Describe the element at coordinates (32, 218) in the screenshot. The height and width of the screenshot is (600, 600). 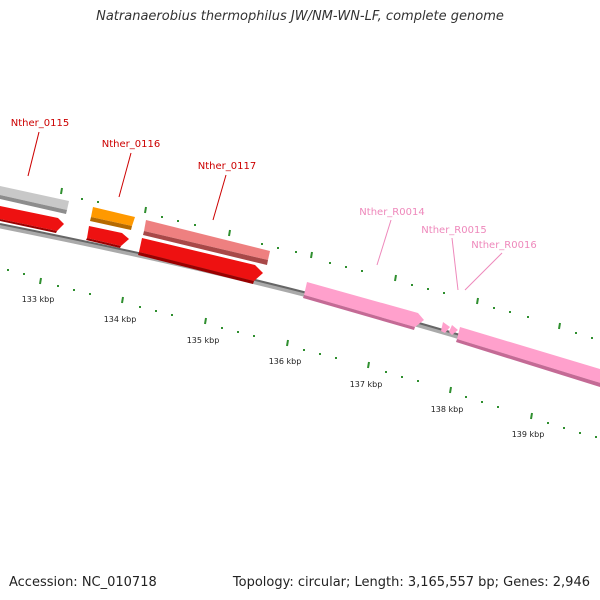
I see `gene-red-left` at that location.